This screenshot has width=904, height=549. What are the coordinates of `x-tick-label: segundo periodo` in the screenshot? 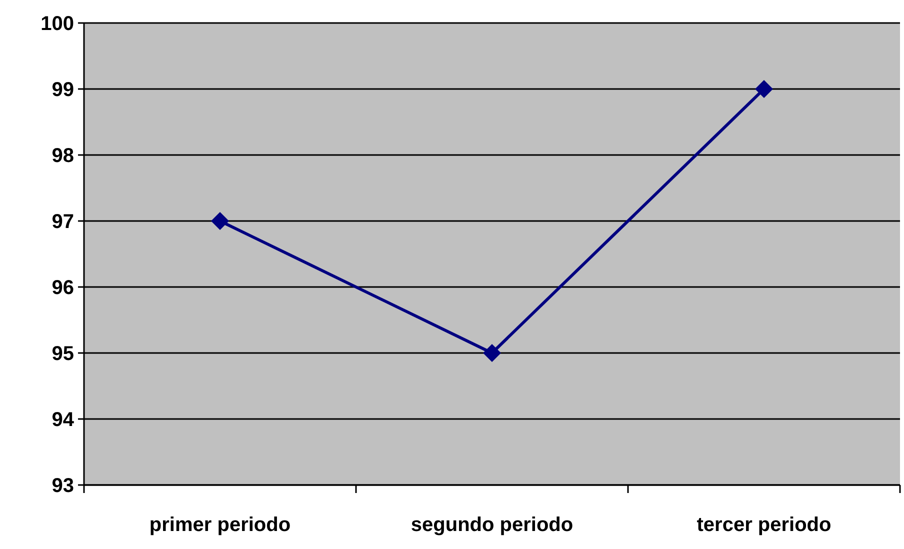 It's located at (492, 525).